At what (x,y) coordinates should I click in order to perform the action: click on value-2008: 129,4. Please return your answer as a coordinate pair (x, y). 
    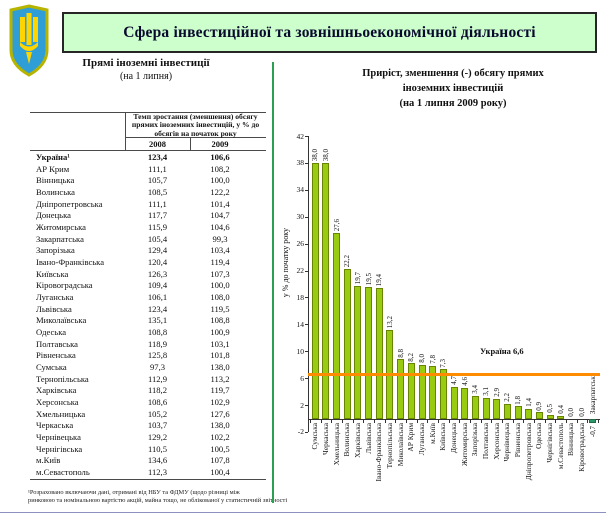
    Looking at the image, I should click on (157, 250).